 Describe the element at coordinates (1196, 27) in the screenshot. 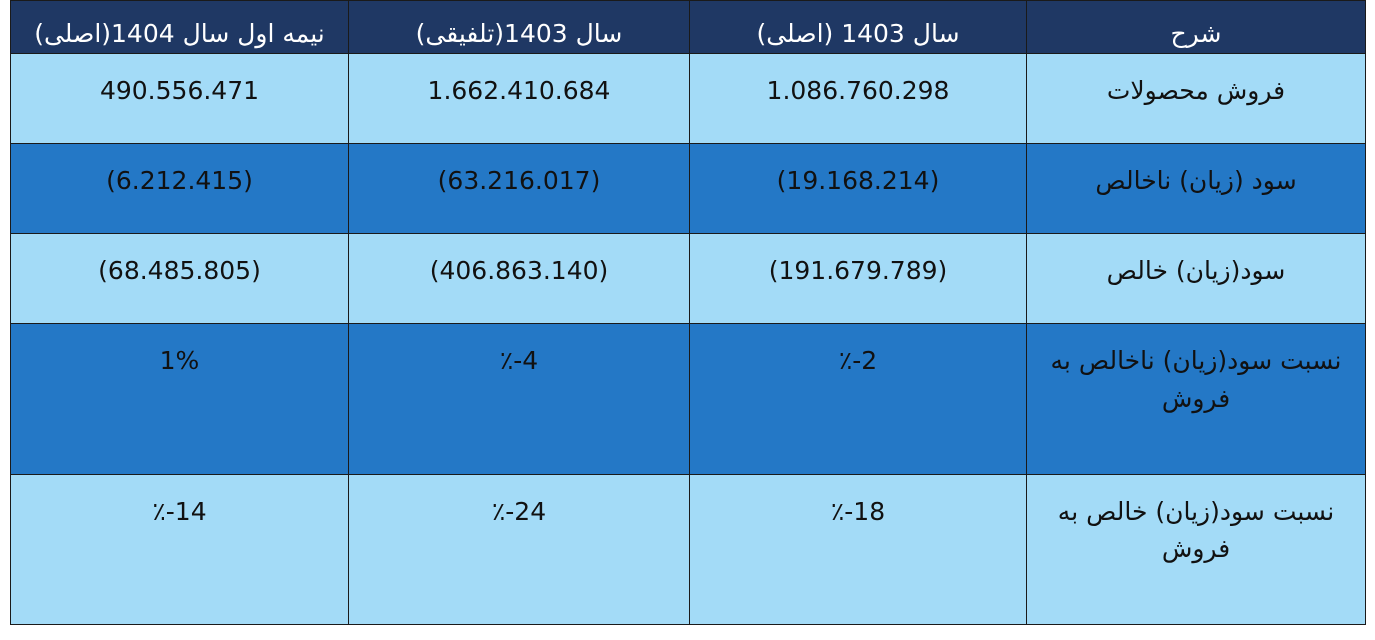

I see `header-cell: شرح` at that location.